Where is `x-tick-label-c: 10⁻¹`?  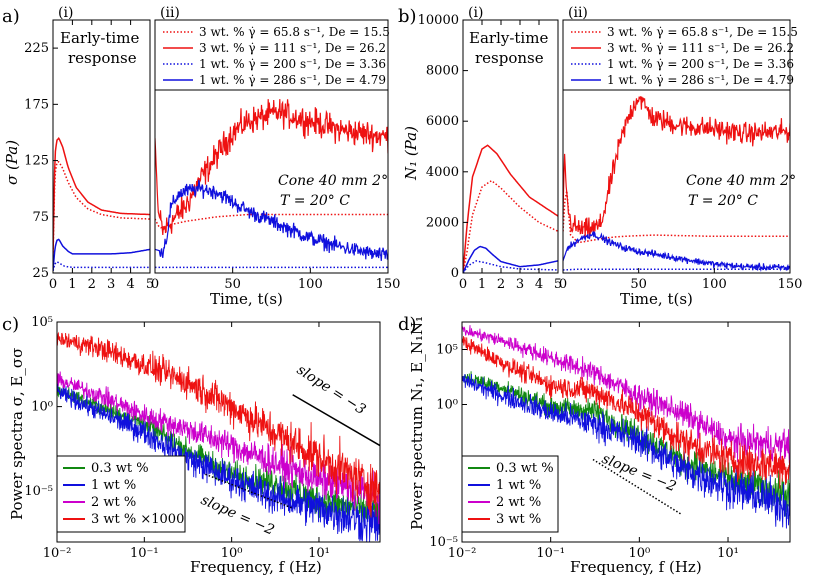 x-tick-label-c: 10⁻¹ is located at coordinates (144, 553).